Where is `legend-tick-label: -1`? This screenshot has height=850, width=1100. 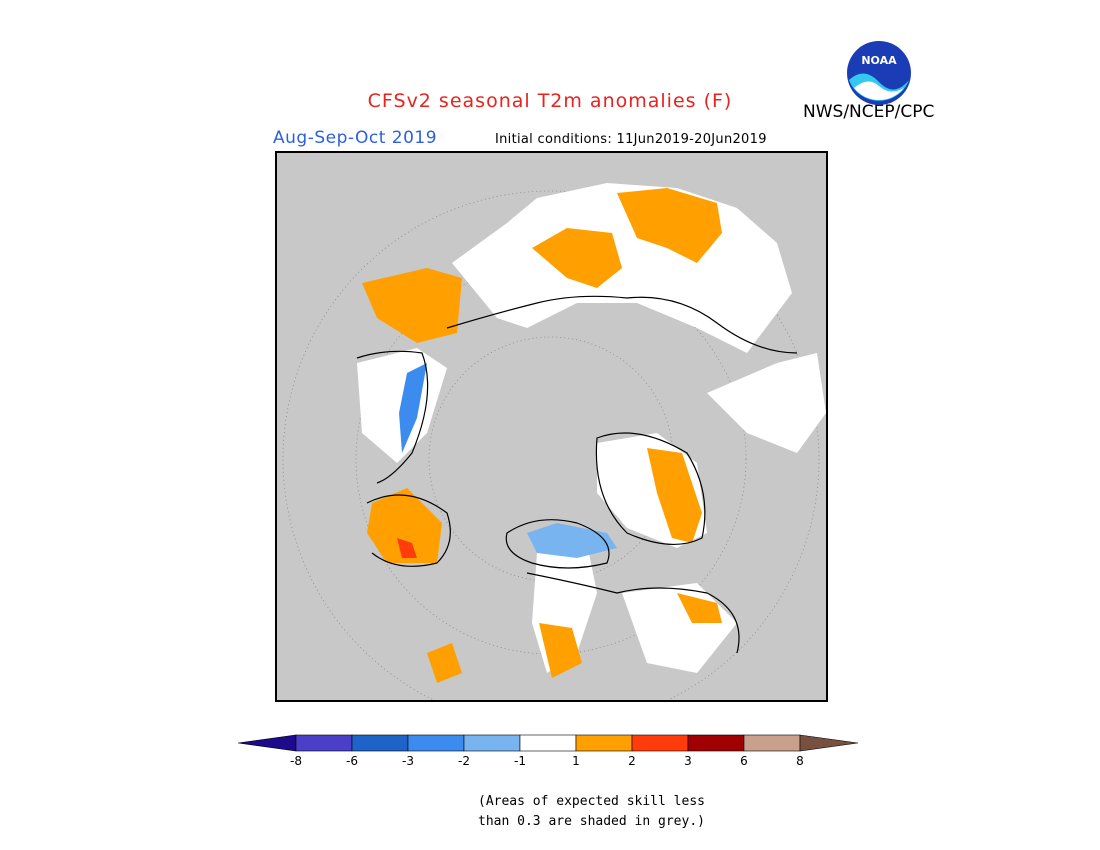
legend-tick-label: -1 is located at coordinates (520, 761).